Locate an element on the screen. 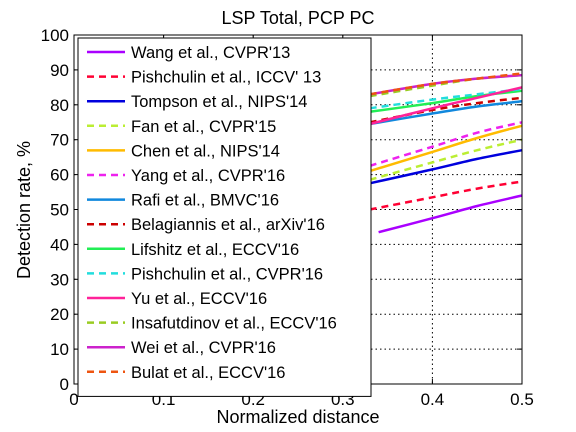  y-tick-label: 90 is located at coordinates (59, 70).